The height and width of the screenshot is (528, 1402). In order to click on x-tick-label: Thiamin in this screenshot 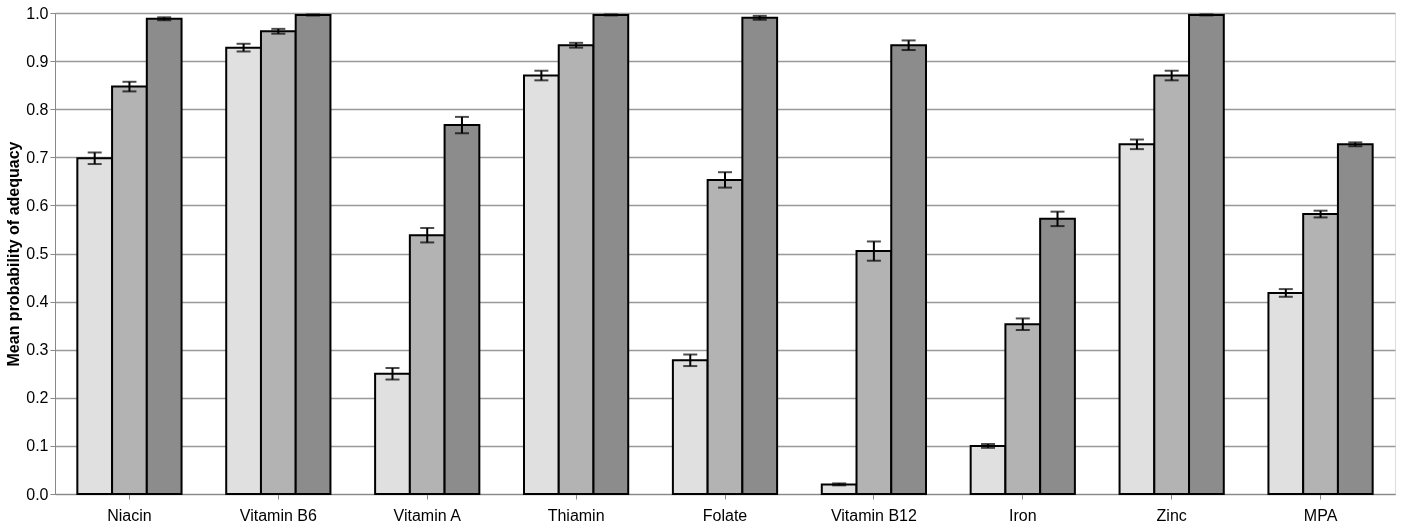, I will do `click(576, 515)`.